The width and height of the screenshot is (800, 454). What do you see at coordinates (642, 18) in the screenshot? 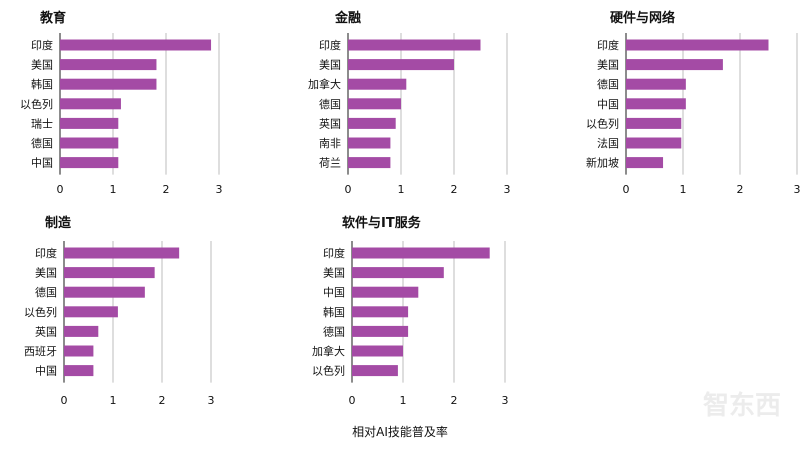
I see `panel-title: 硬件与网络` at bounding box center [642, 18].